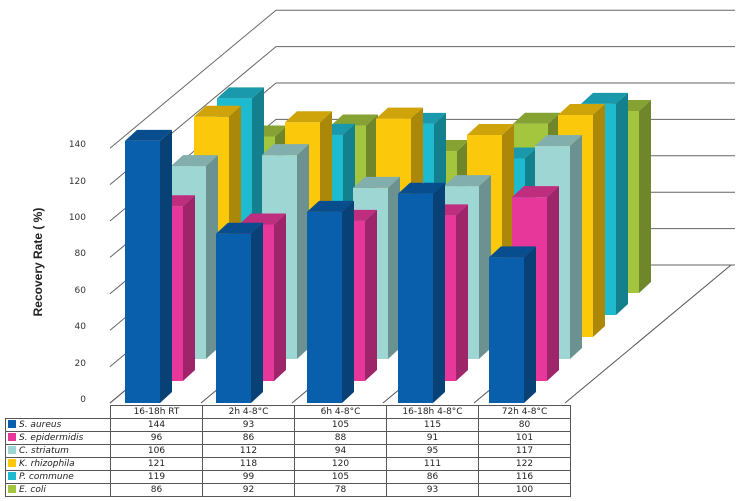 This screenshot has height=501, width=736. What do you see at coordinates (156, 464) in the screenshot?
I see `table-cell: 121` at bounding box center [156, 464].